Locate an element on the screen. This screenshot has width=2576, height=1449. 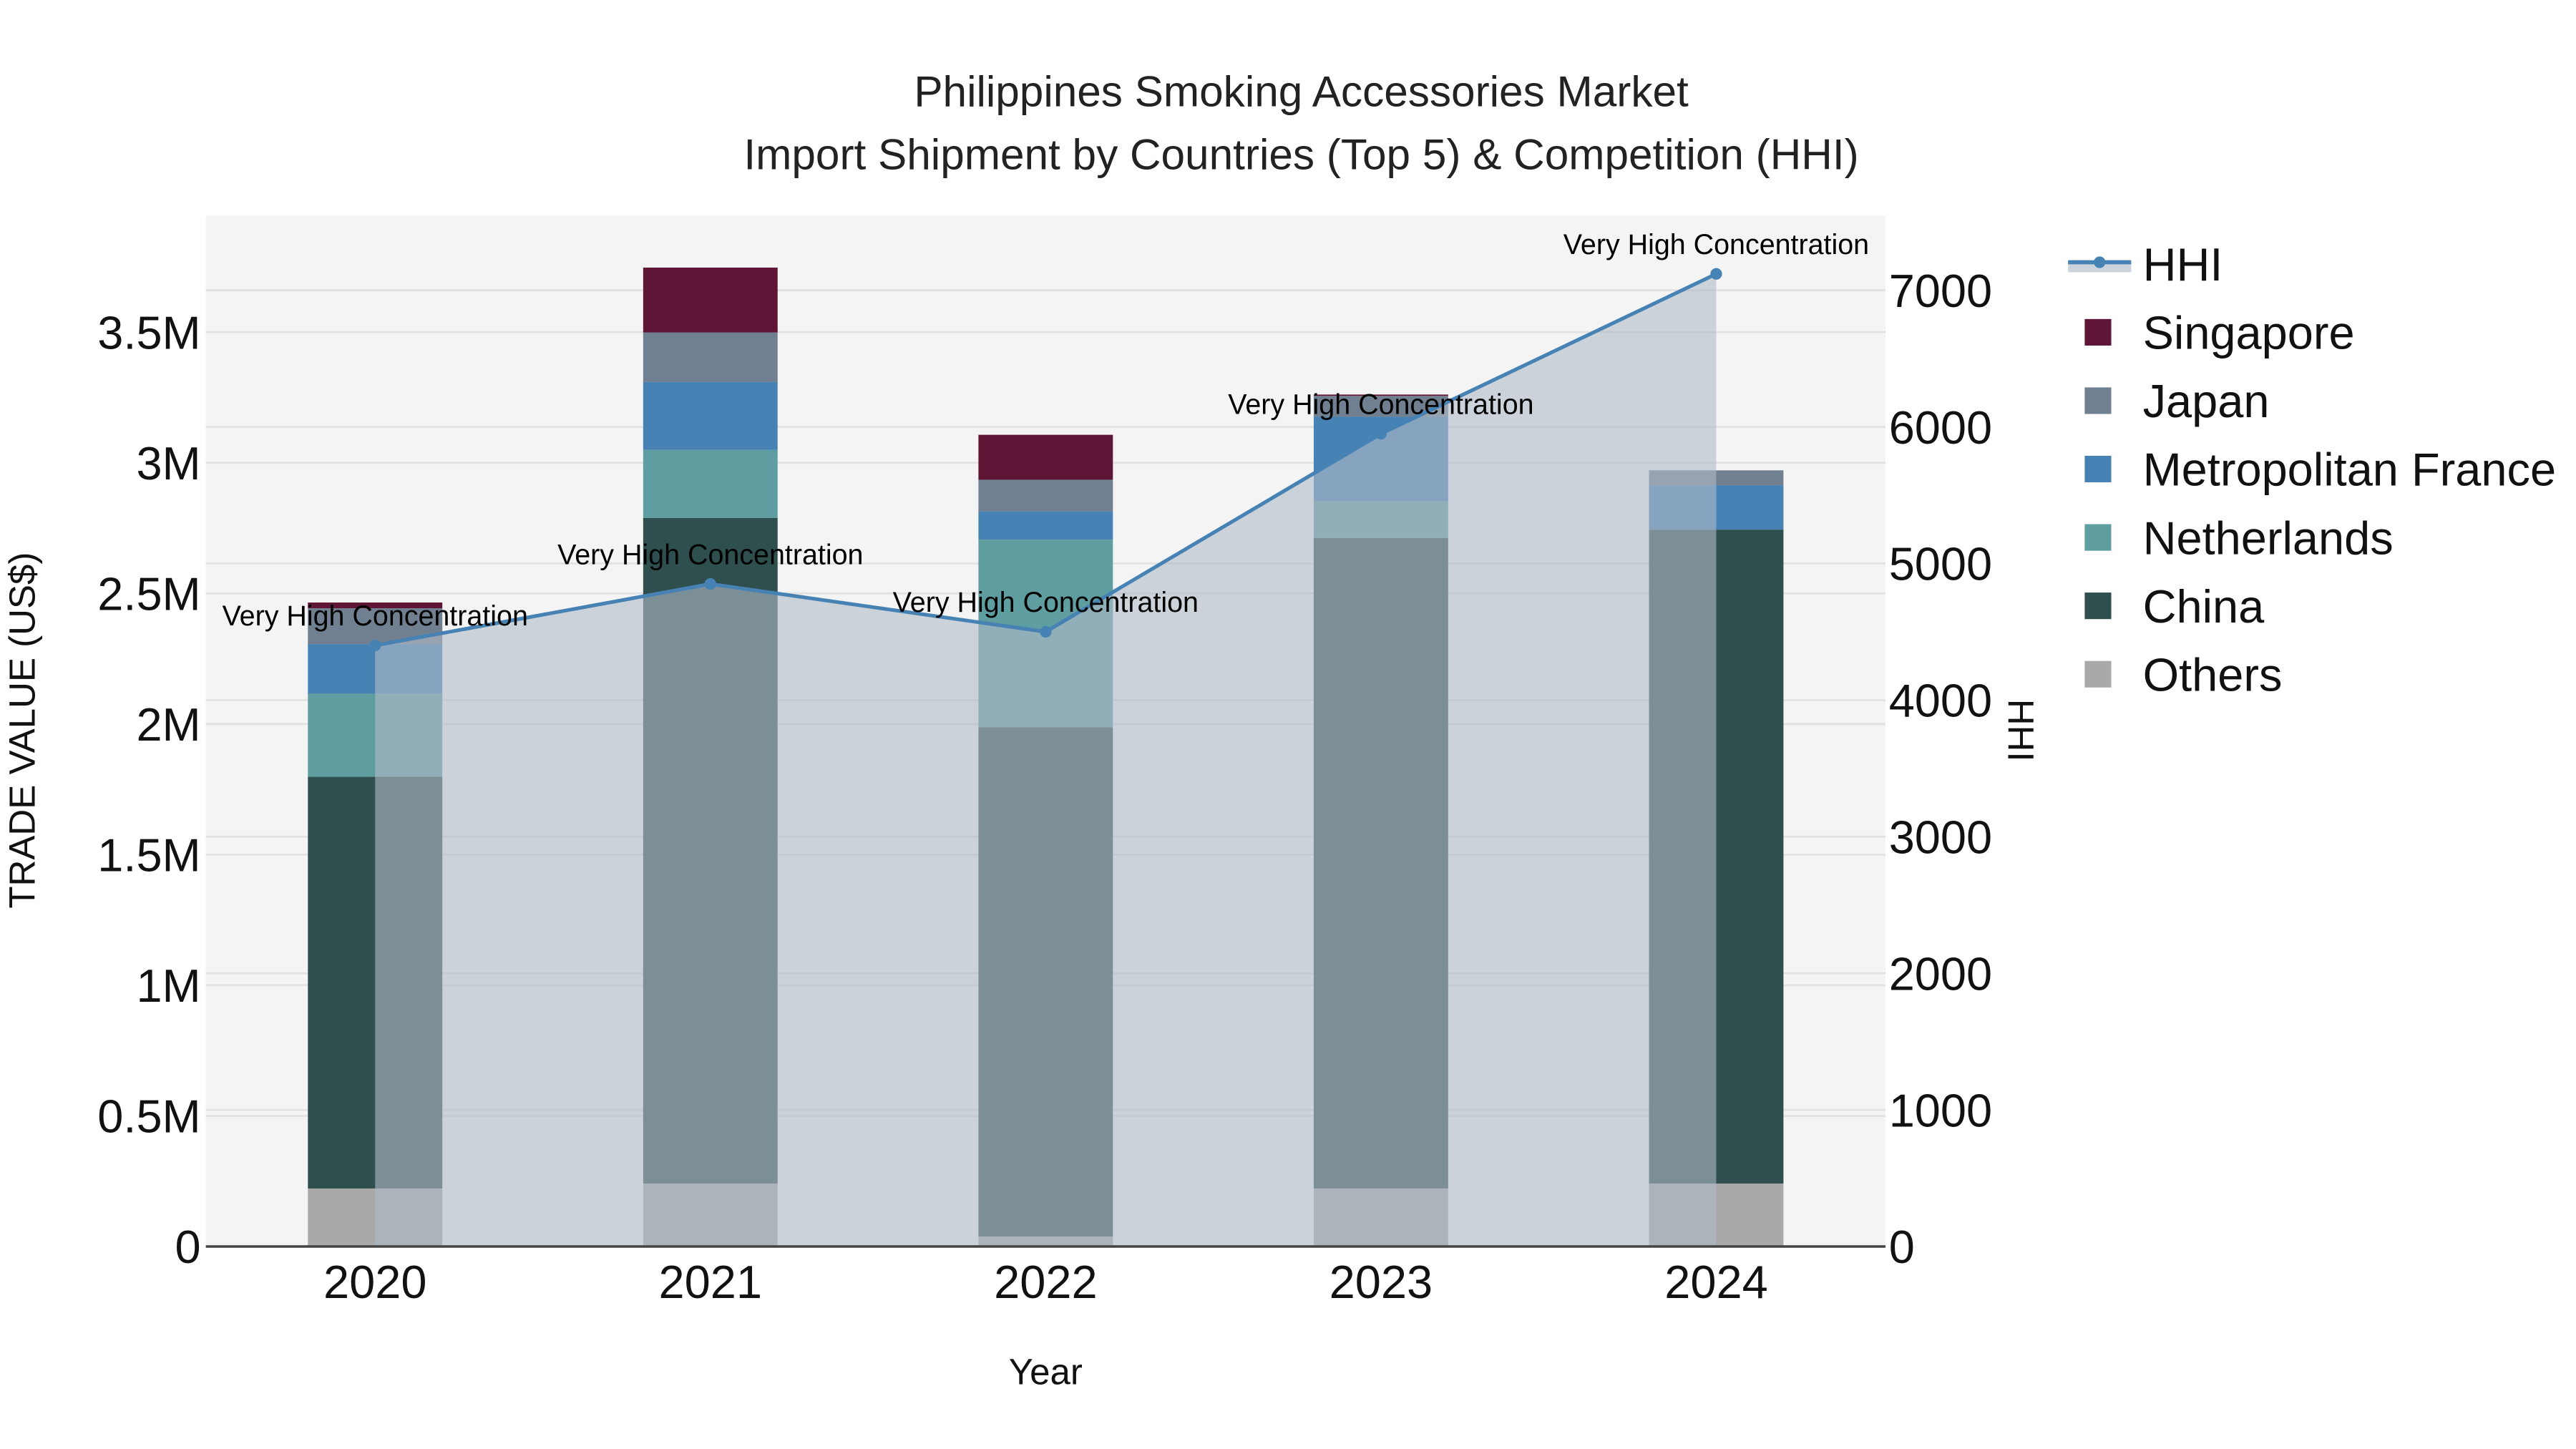
legend-item-china: China is located at coordinates (2174, 606).